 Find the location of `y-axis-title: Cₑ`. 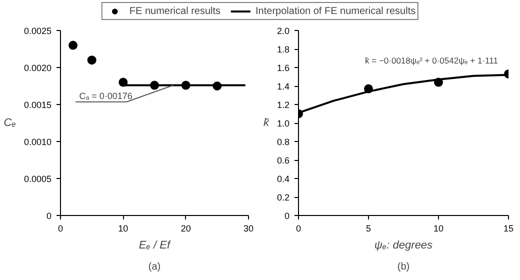

y-axis-title: Cₑ is located at coordinates (10, 123).